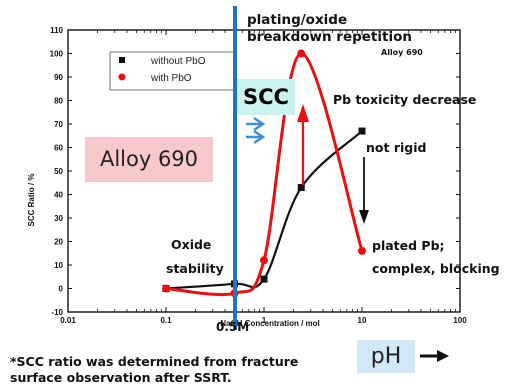 This screenshot has width=528, height=391. I want to click on y-tick-label: 20, so click(58, 242).